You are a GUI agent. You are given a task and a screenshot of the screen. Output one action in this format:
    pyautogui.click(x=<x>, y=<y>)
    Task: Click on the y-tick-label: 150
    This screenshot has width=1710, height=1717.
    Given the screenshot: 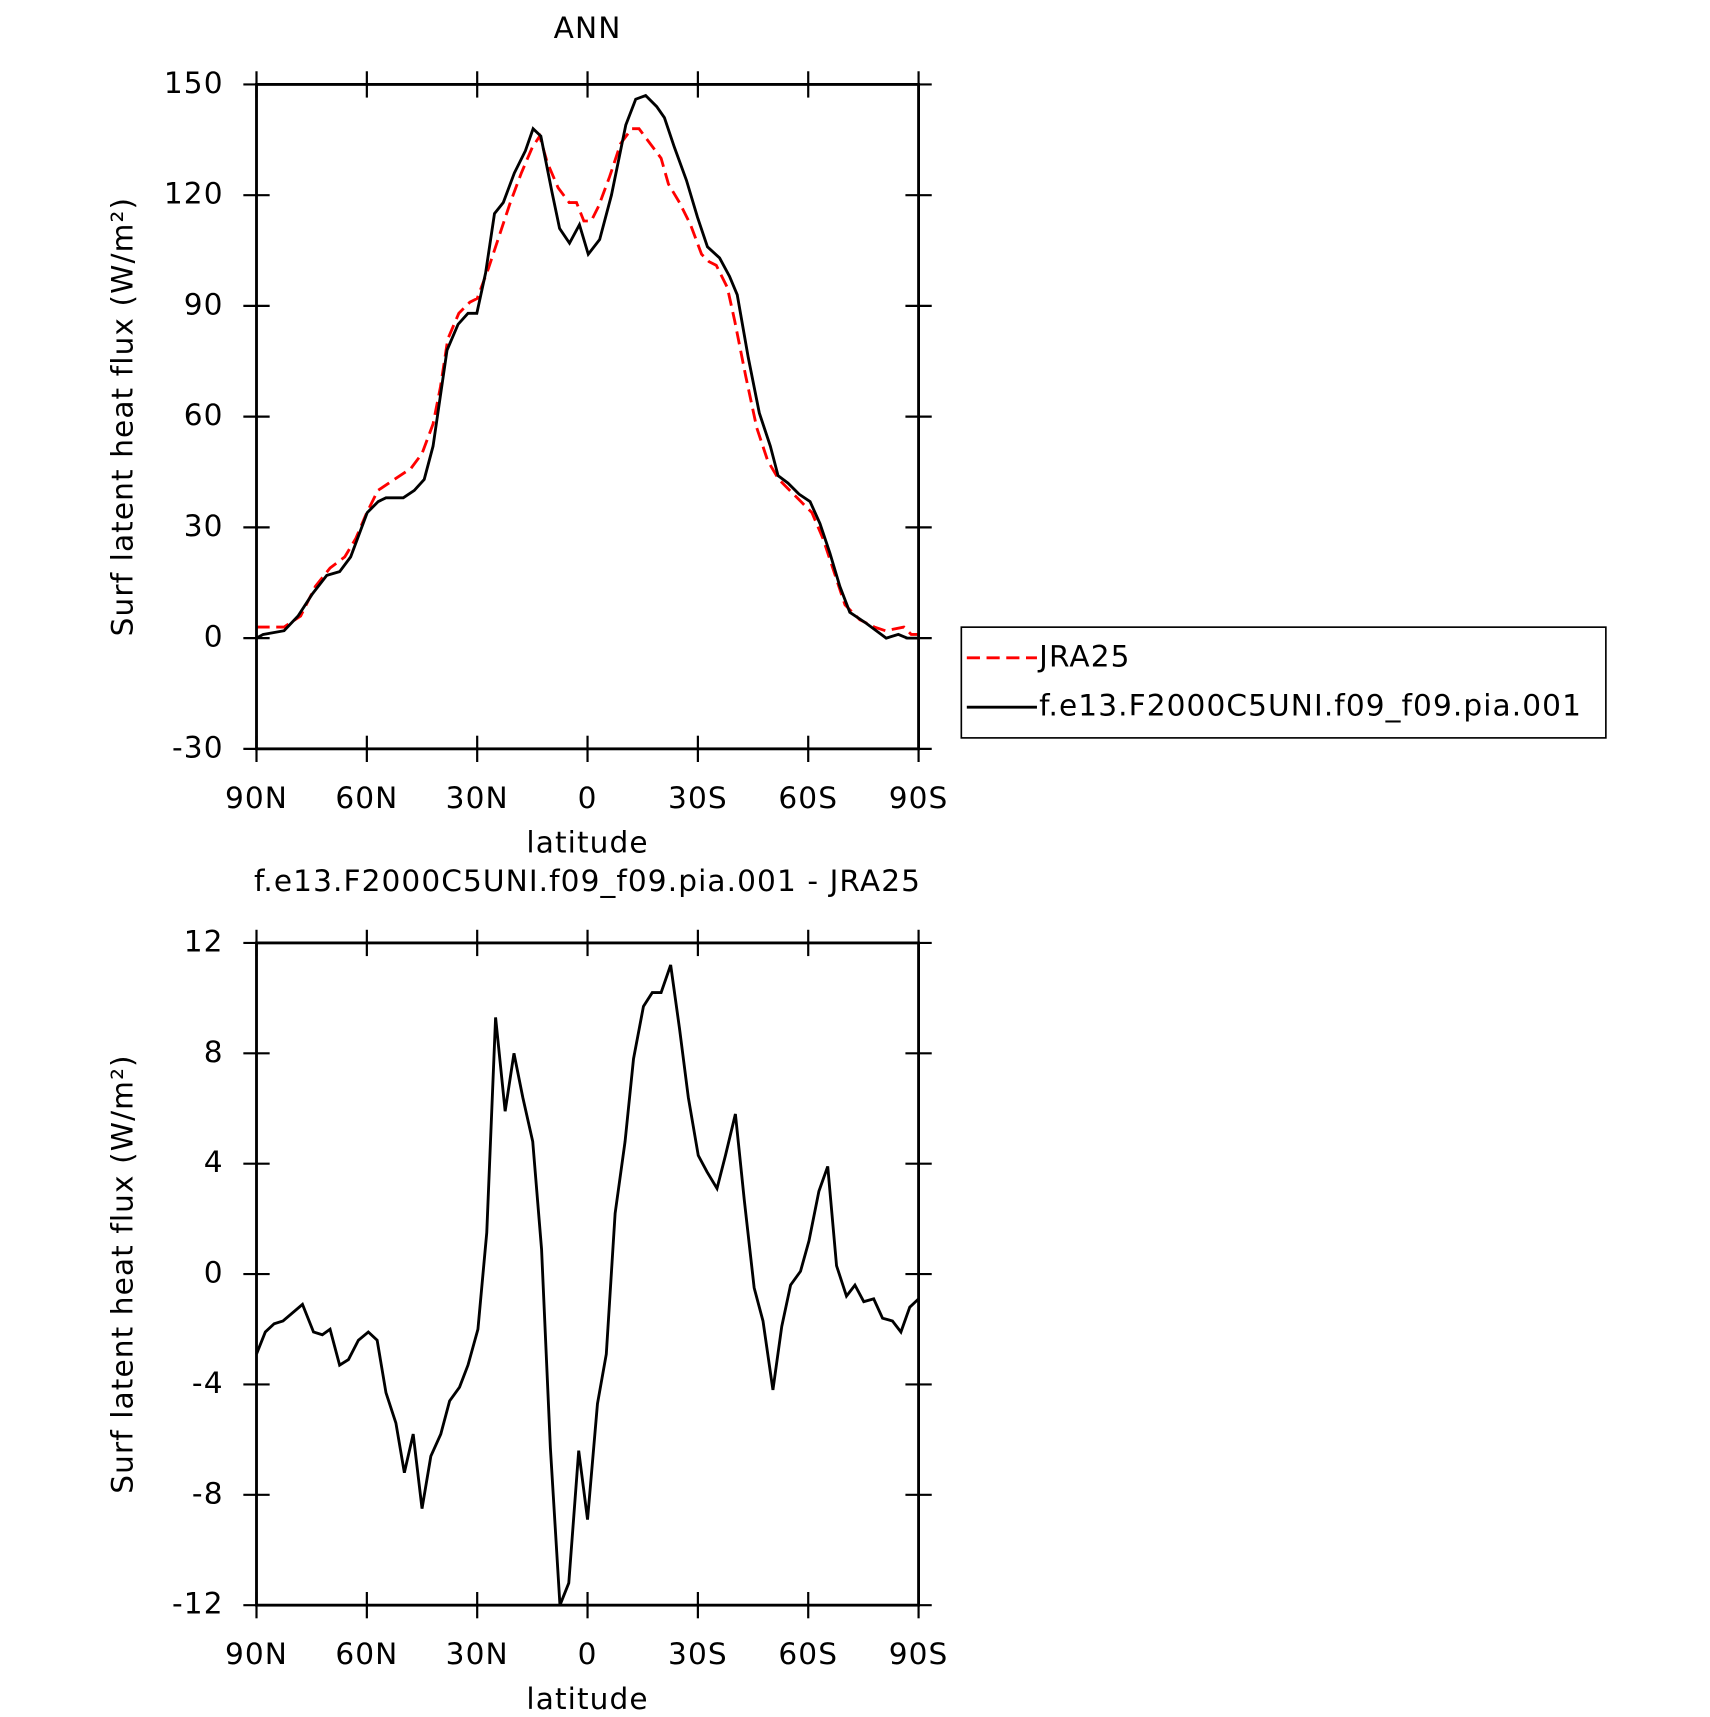 What is the action you would take?
    pyautogui.click(x=194, y=83)
    